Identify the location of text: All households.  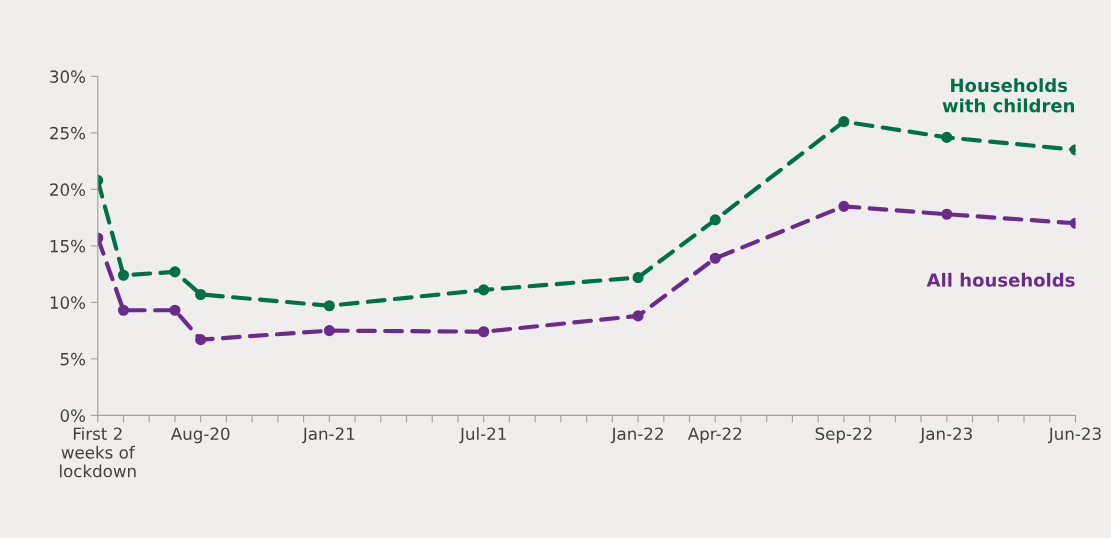
(1000, 279).